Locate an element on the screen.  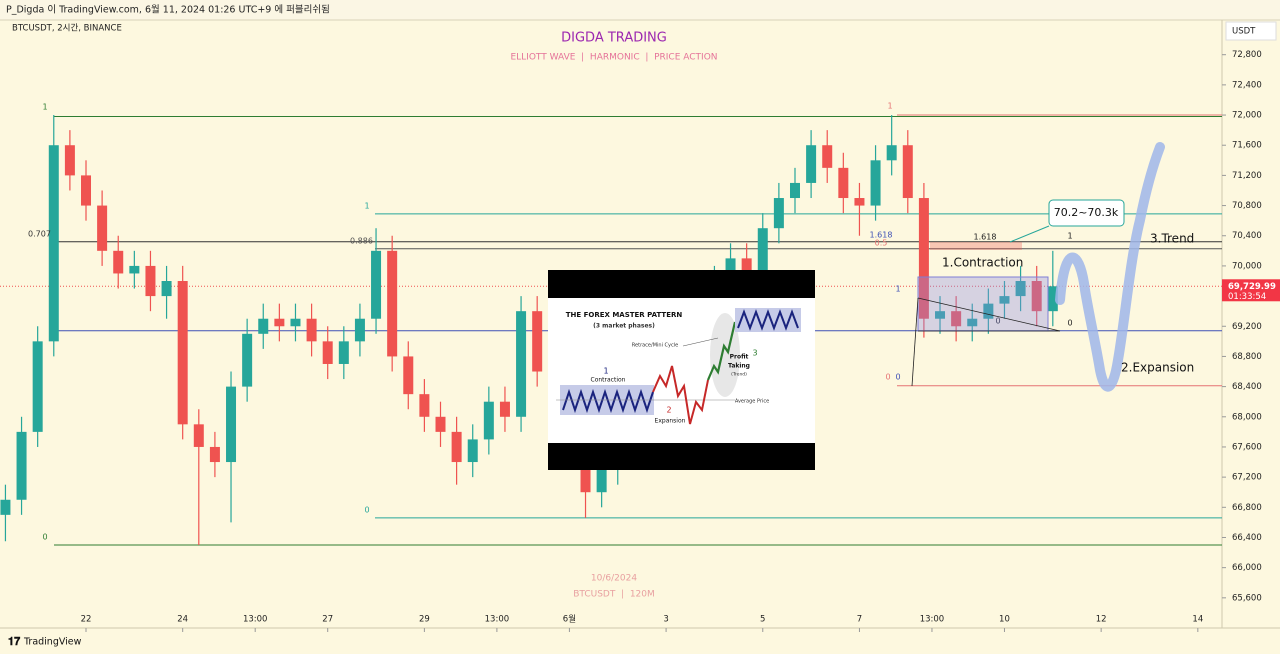
x-tick-label: 14 is located at coordinates (1197, 620).